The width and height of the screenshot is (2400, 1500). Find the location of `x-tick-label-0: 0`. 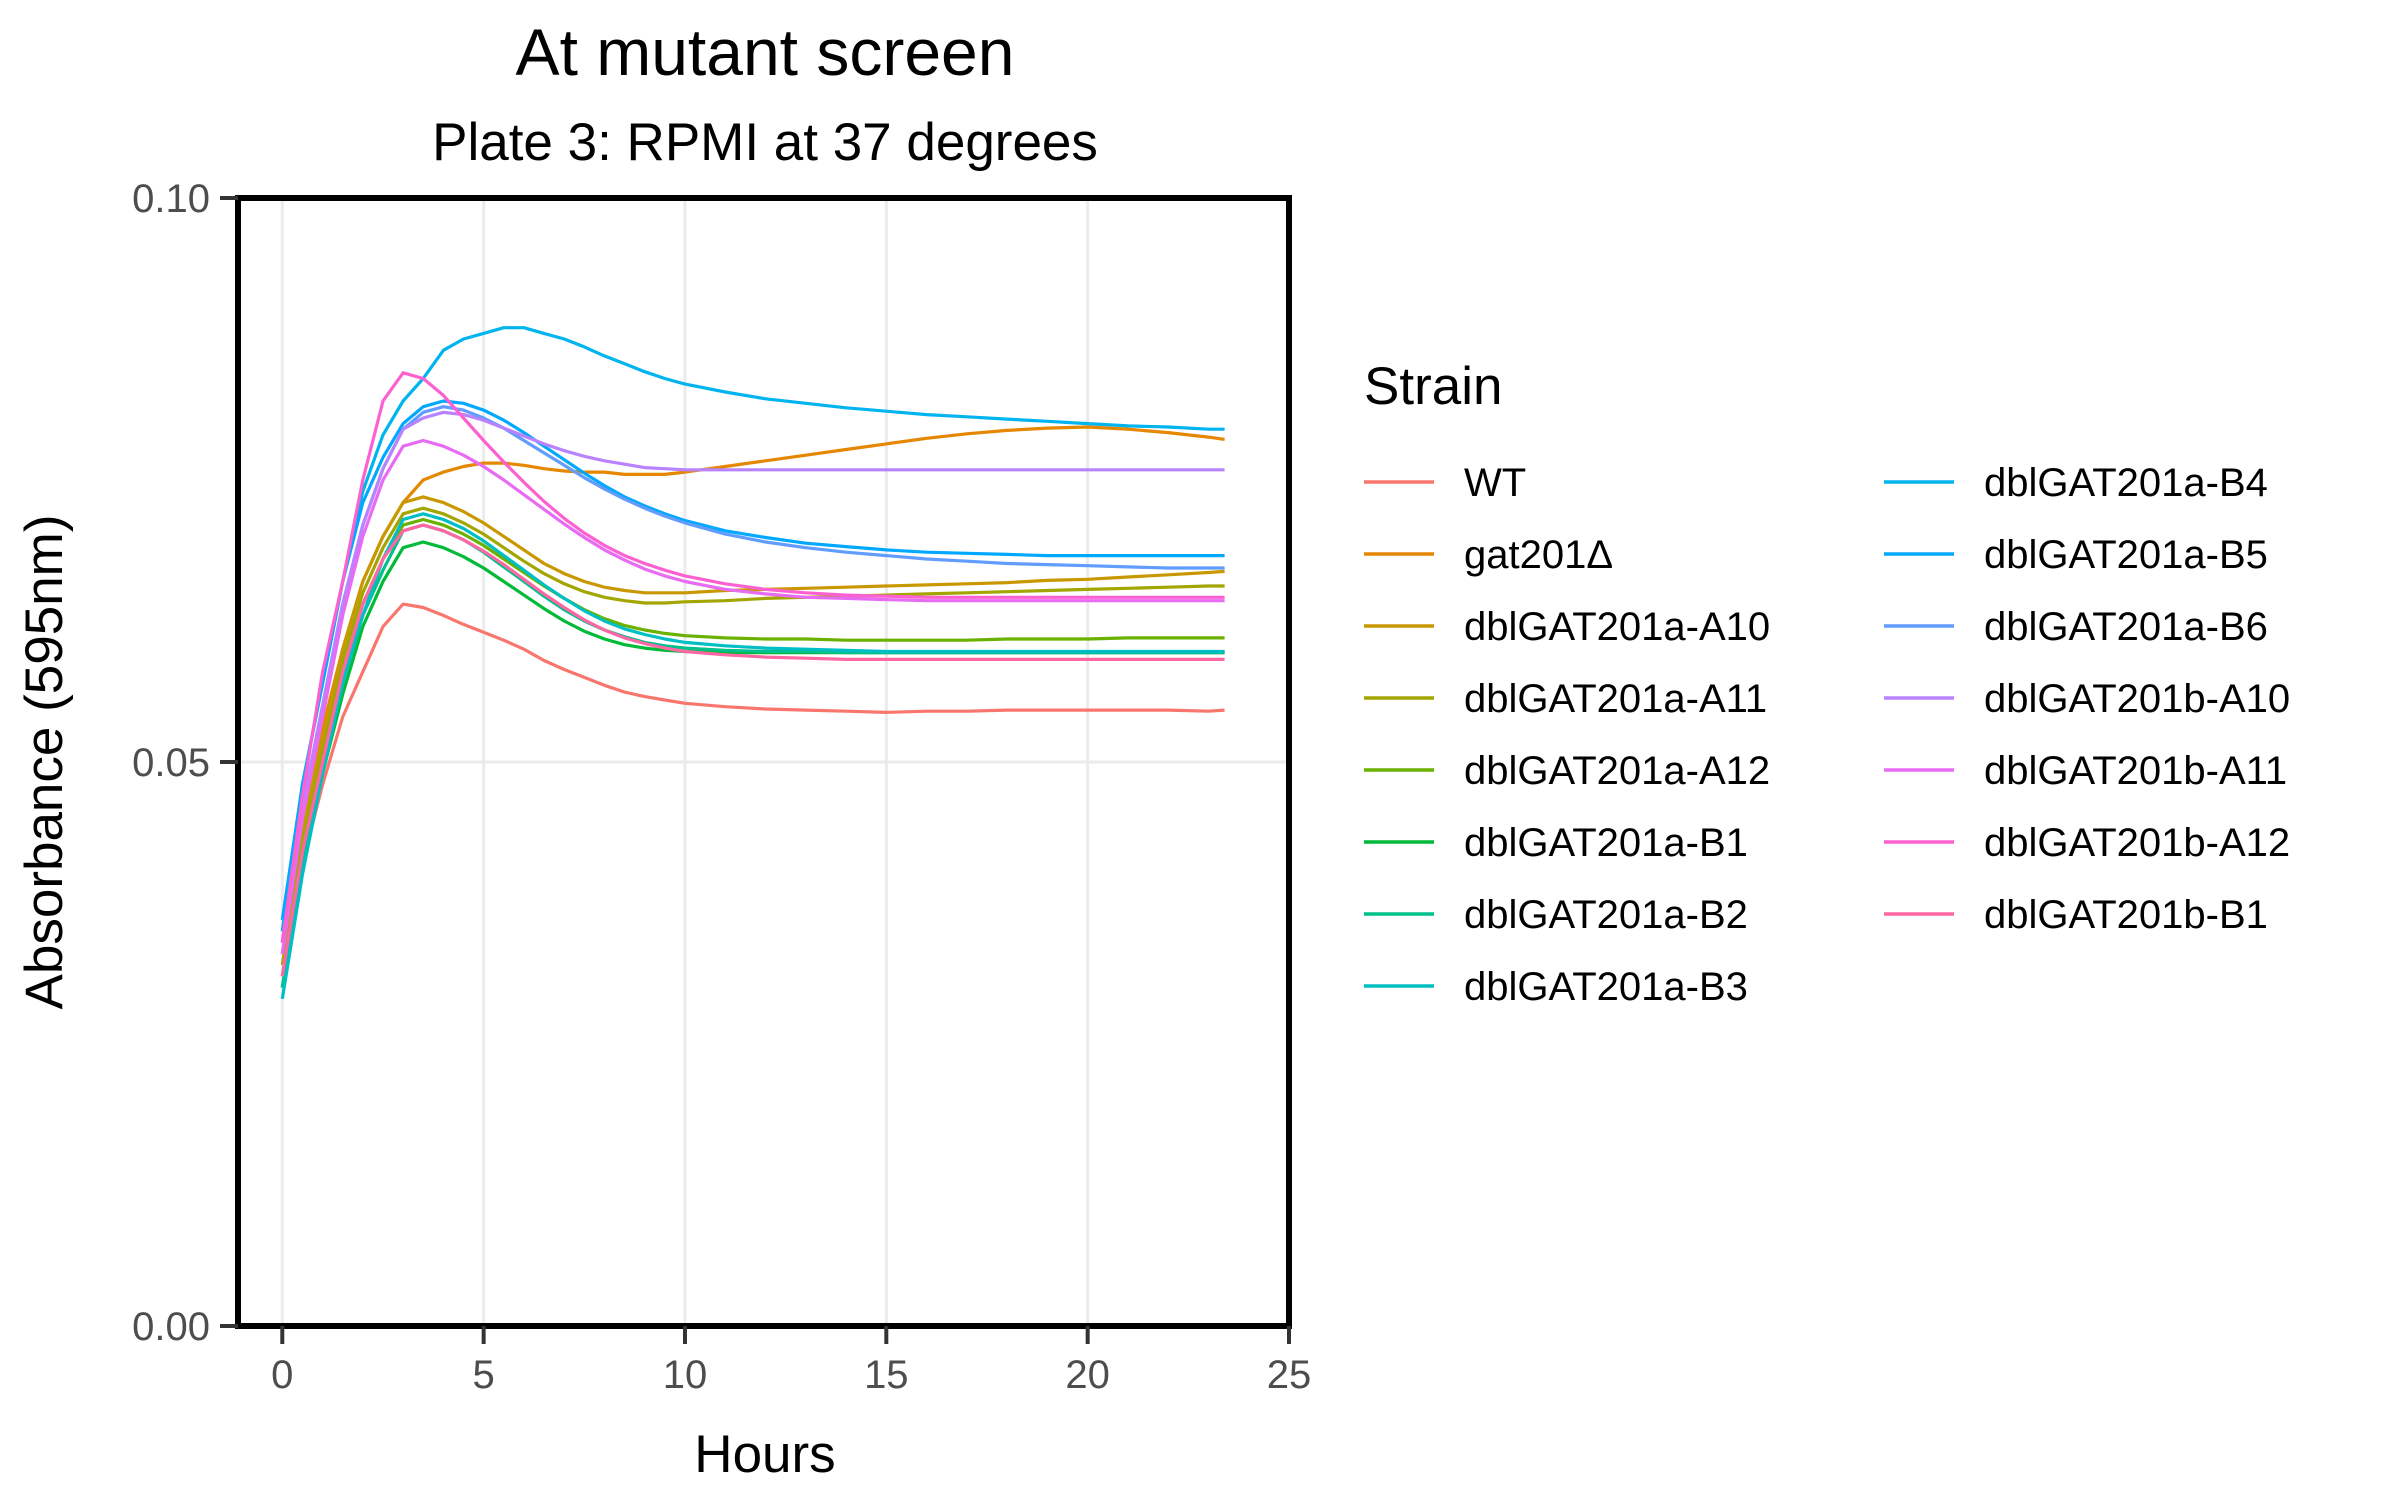

x-tick-label-0: 0 is located at coordinates (282, 1375).